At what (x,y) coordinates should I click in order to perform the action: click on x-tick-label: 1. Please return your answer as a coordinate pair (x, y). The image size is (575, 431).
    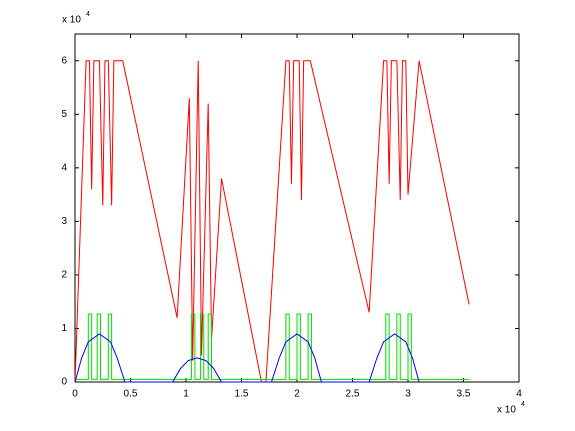
    Looking at the image, I should click on (186, 394).